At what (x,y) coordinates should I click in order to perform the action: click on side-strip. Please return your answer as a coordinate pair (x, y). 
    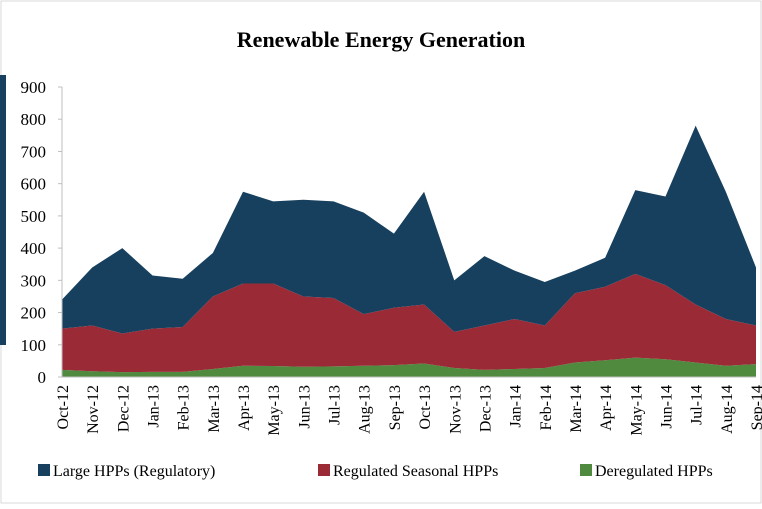
    Looking at the image, I should click on (3, 210).